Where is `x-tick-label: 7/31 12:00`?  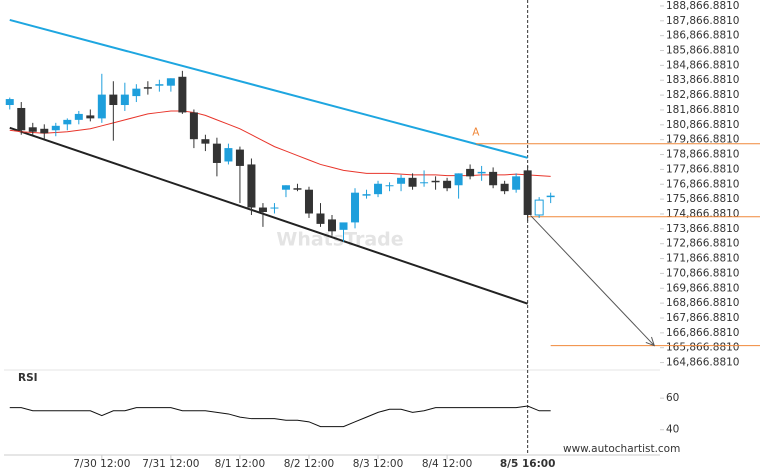
x-tick-label: 7/31 12:00 is located at coordinates (170, 464).